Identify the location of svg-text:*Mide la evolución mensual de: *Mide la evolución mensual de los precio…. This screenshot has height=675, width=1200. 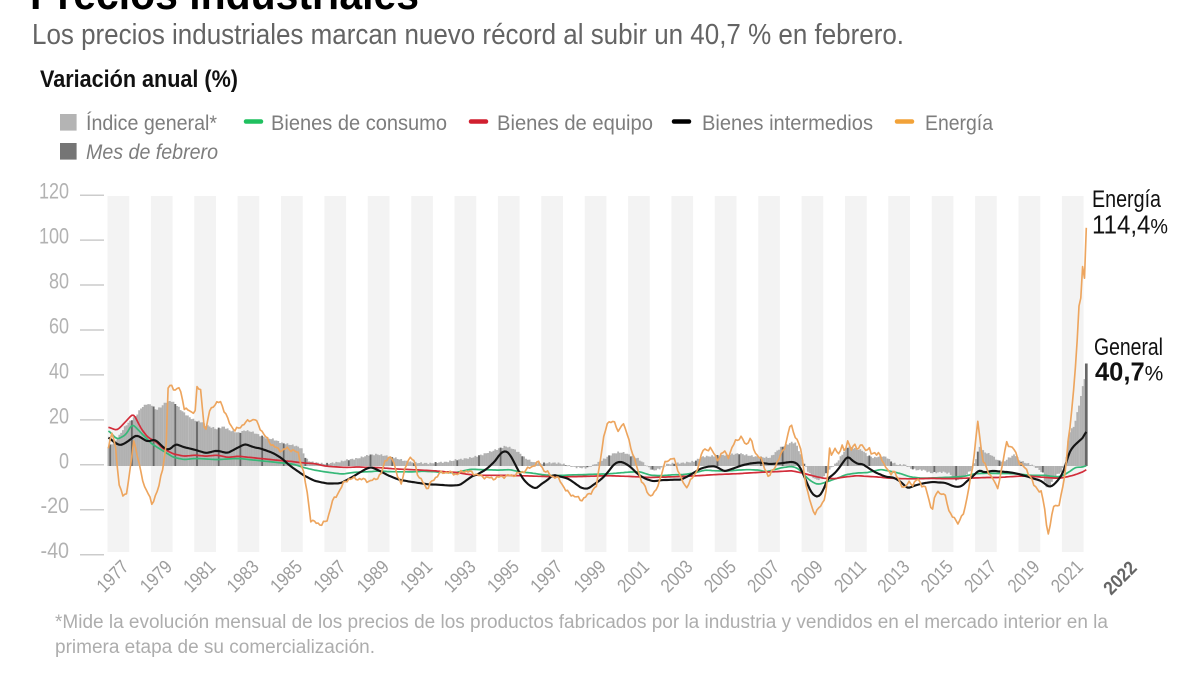
(581, 622).